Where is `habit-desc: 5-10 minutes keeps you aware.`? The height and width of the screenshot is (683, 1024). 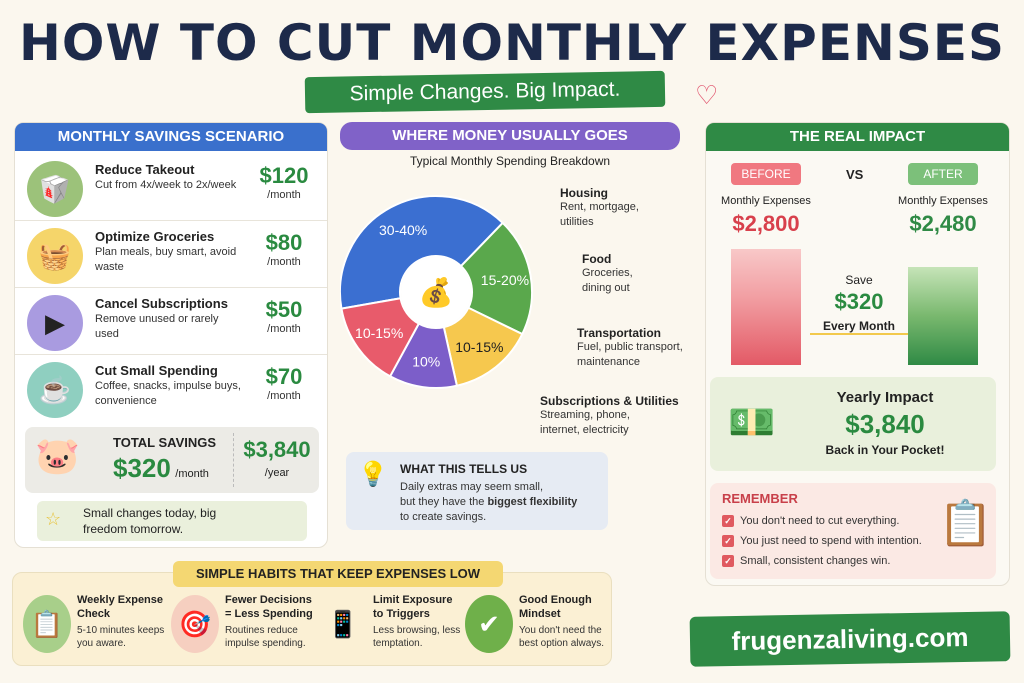 habit-desc: 5-10 minutes keeps you aware. is located at coordinates (121, 637).